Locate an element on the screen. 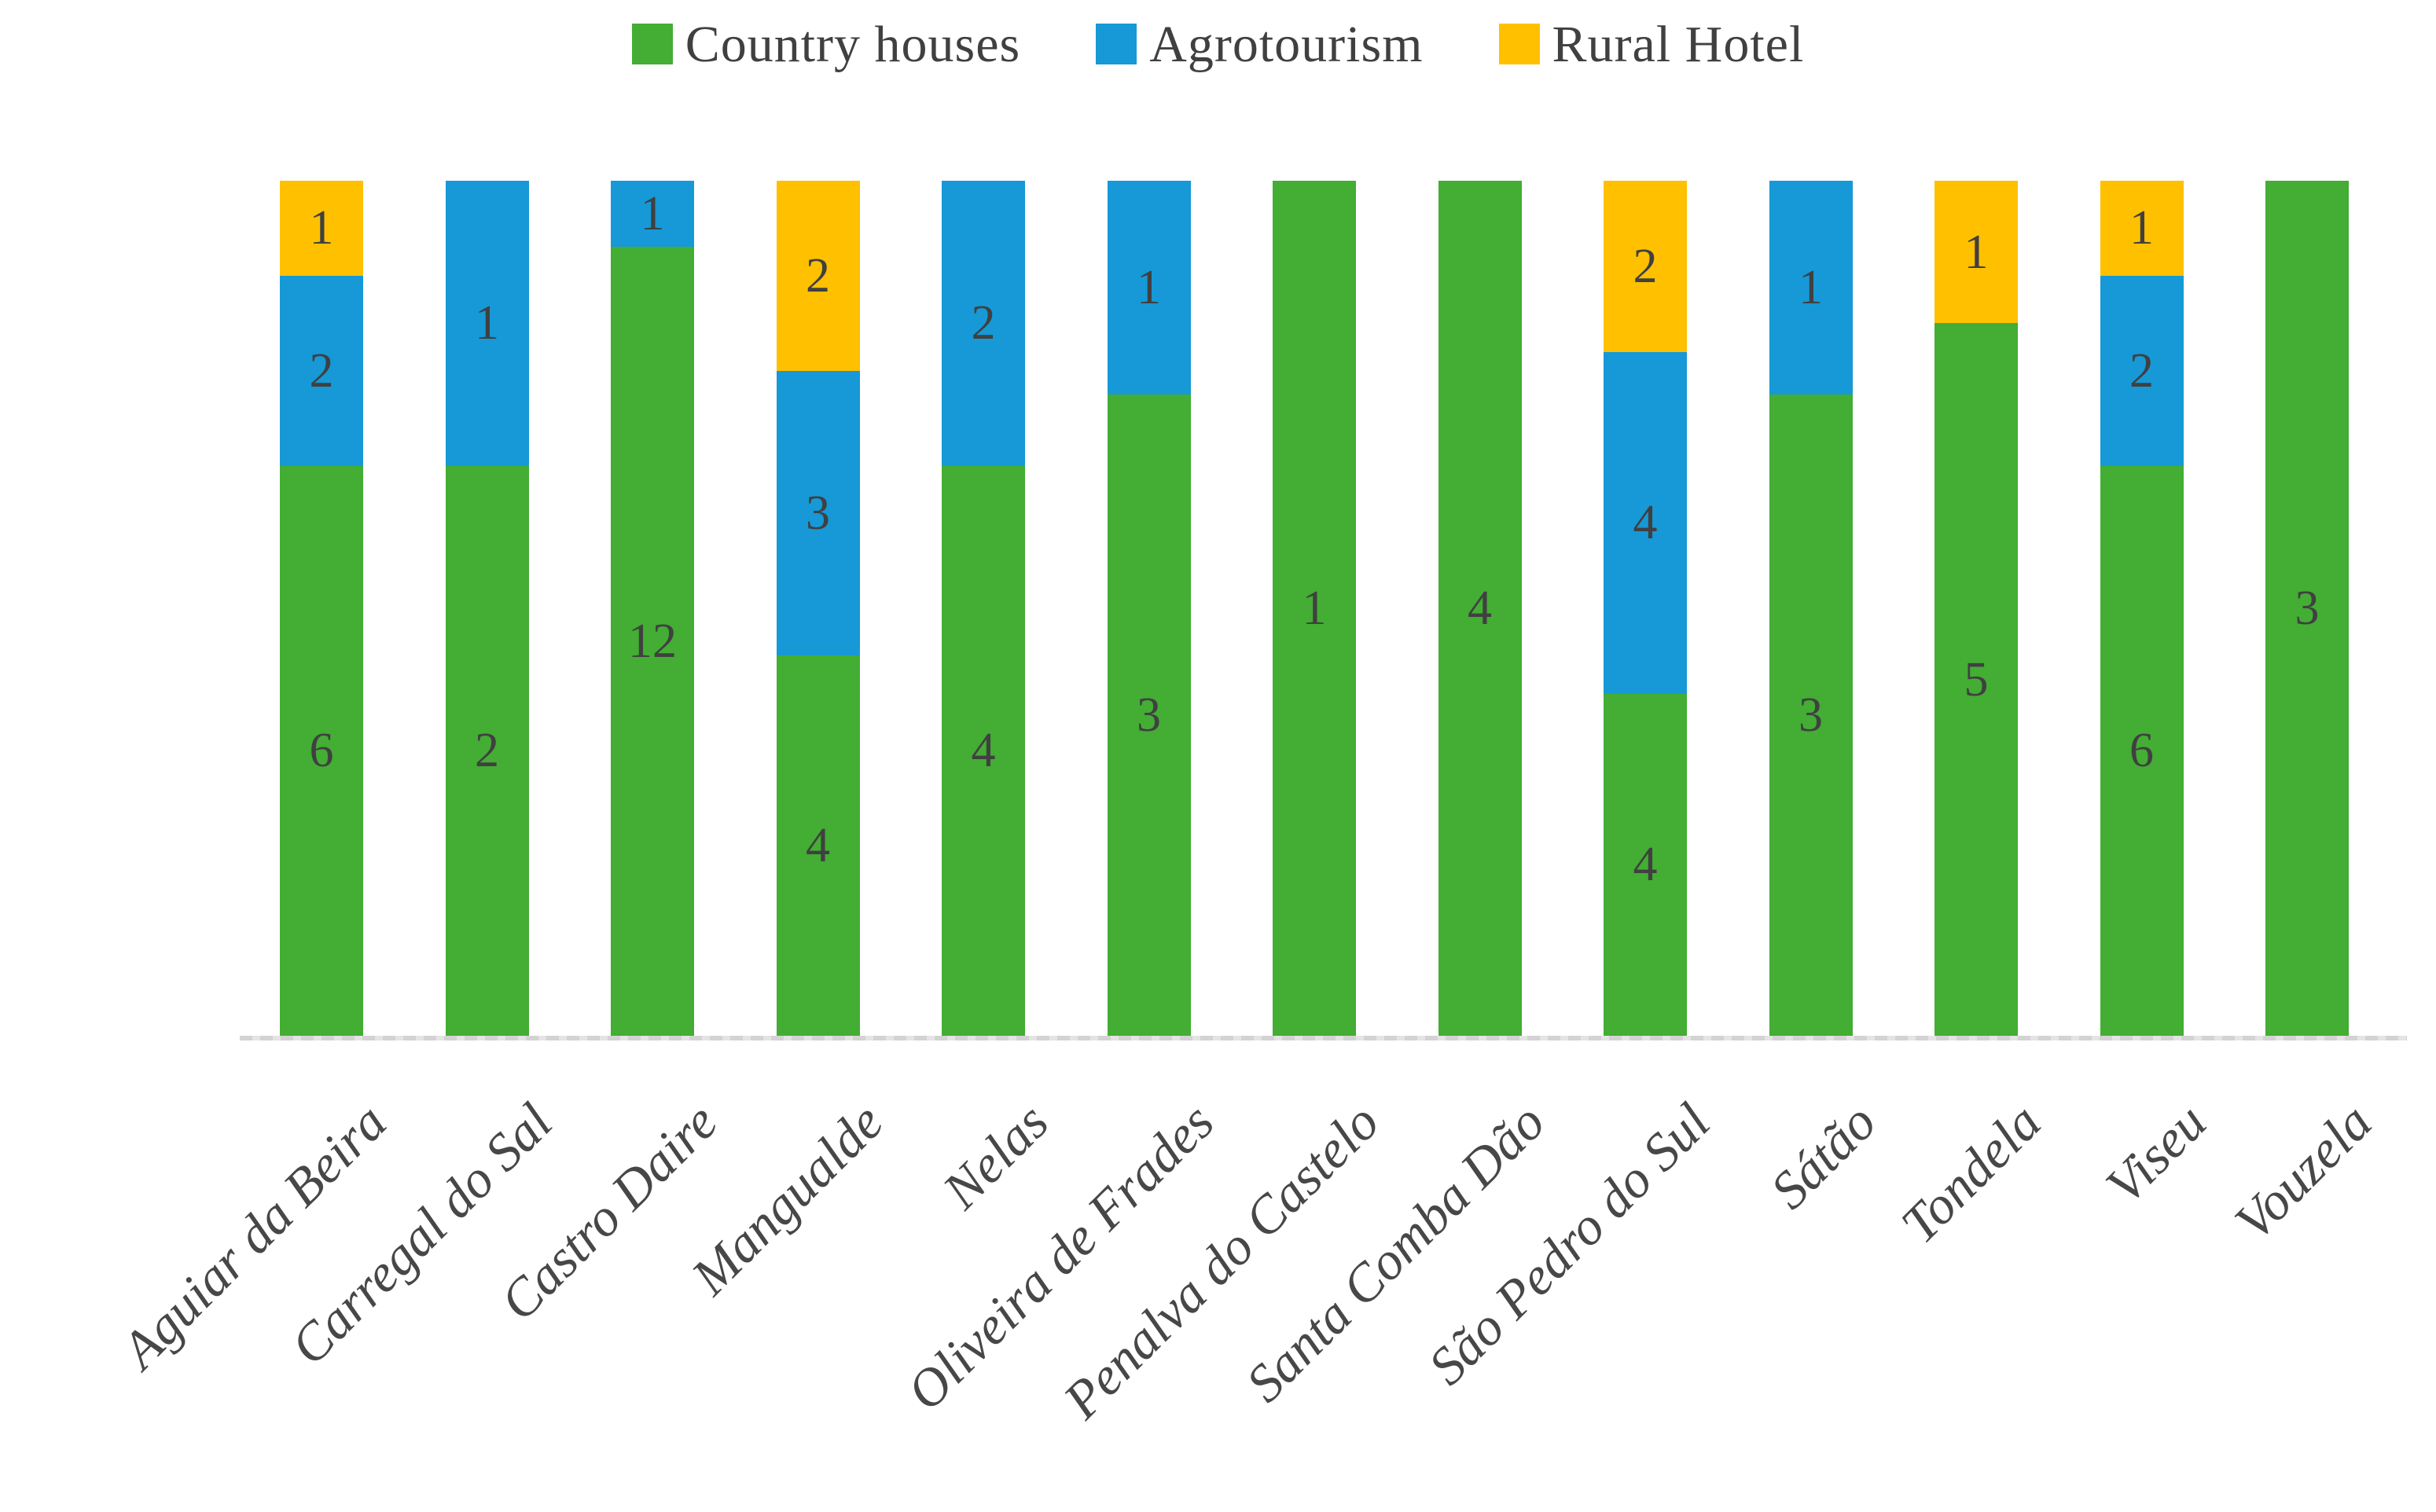 The width and height of the screenshot is (2436, 1512). bar-viseu: 1 2 6 is located at coordinates (2142, 609).